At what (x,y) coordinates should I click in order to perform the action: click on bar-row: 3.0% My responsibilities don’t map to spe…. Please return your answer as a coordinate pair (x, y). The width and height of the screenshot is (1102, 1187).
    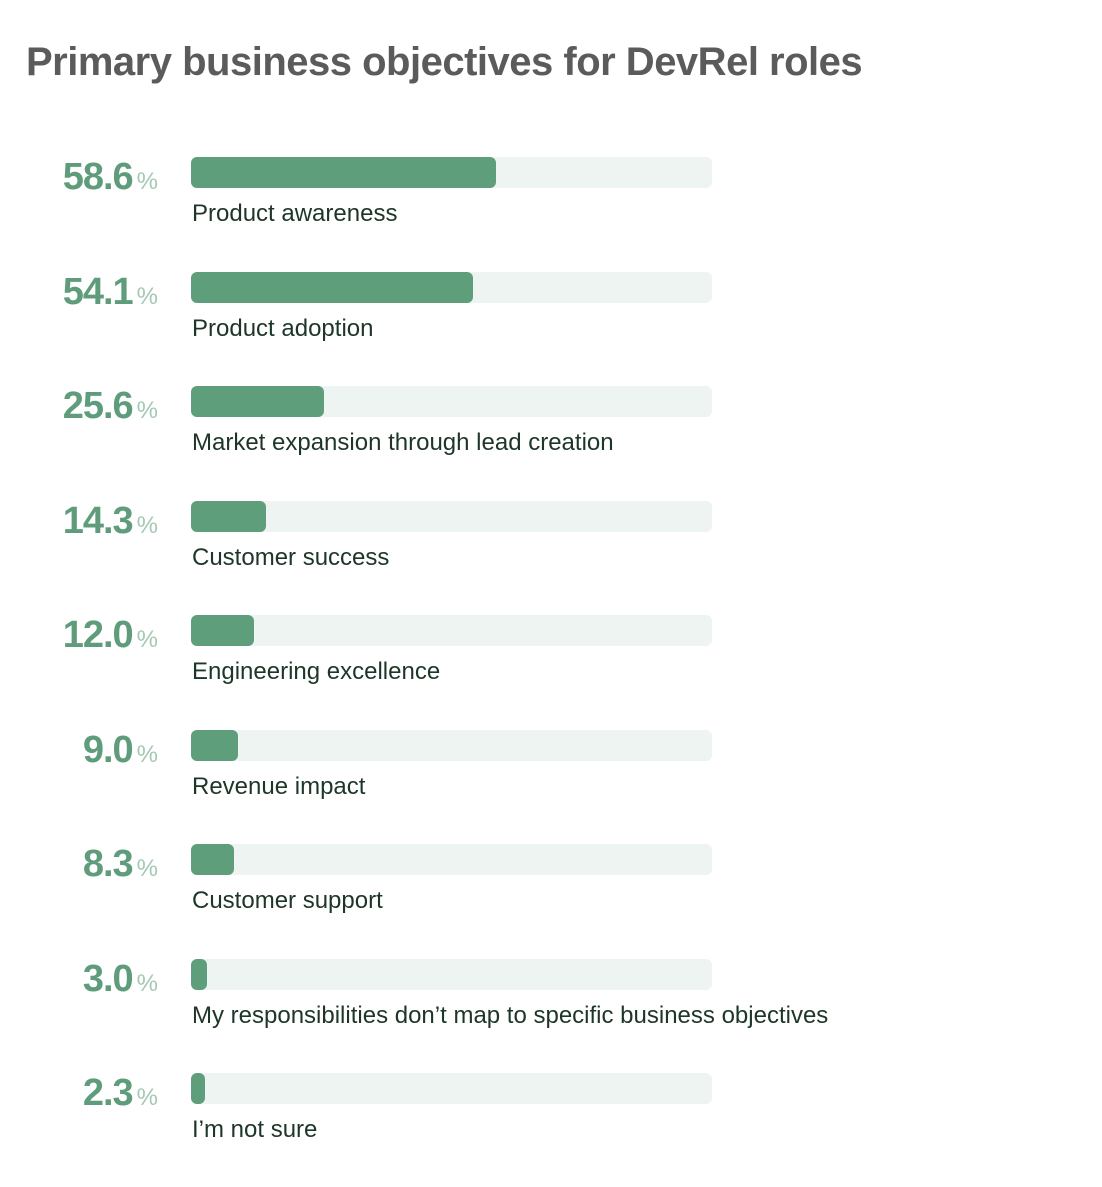
    Looking at the image, I should click on (551, 1015).